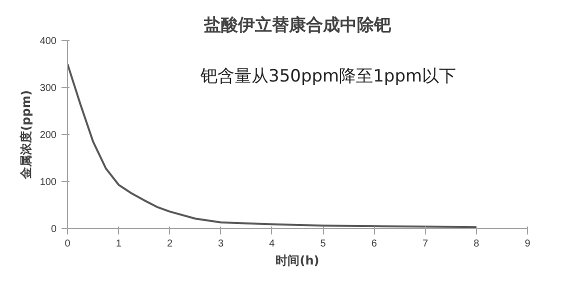  Describe the element at coordinates (25, 135) in the screenshot. I see `y-axis-title: 金属浓度(ppm)` at that location.